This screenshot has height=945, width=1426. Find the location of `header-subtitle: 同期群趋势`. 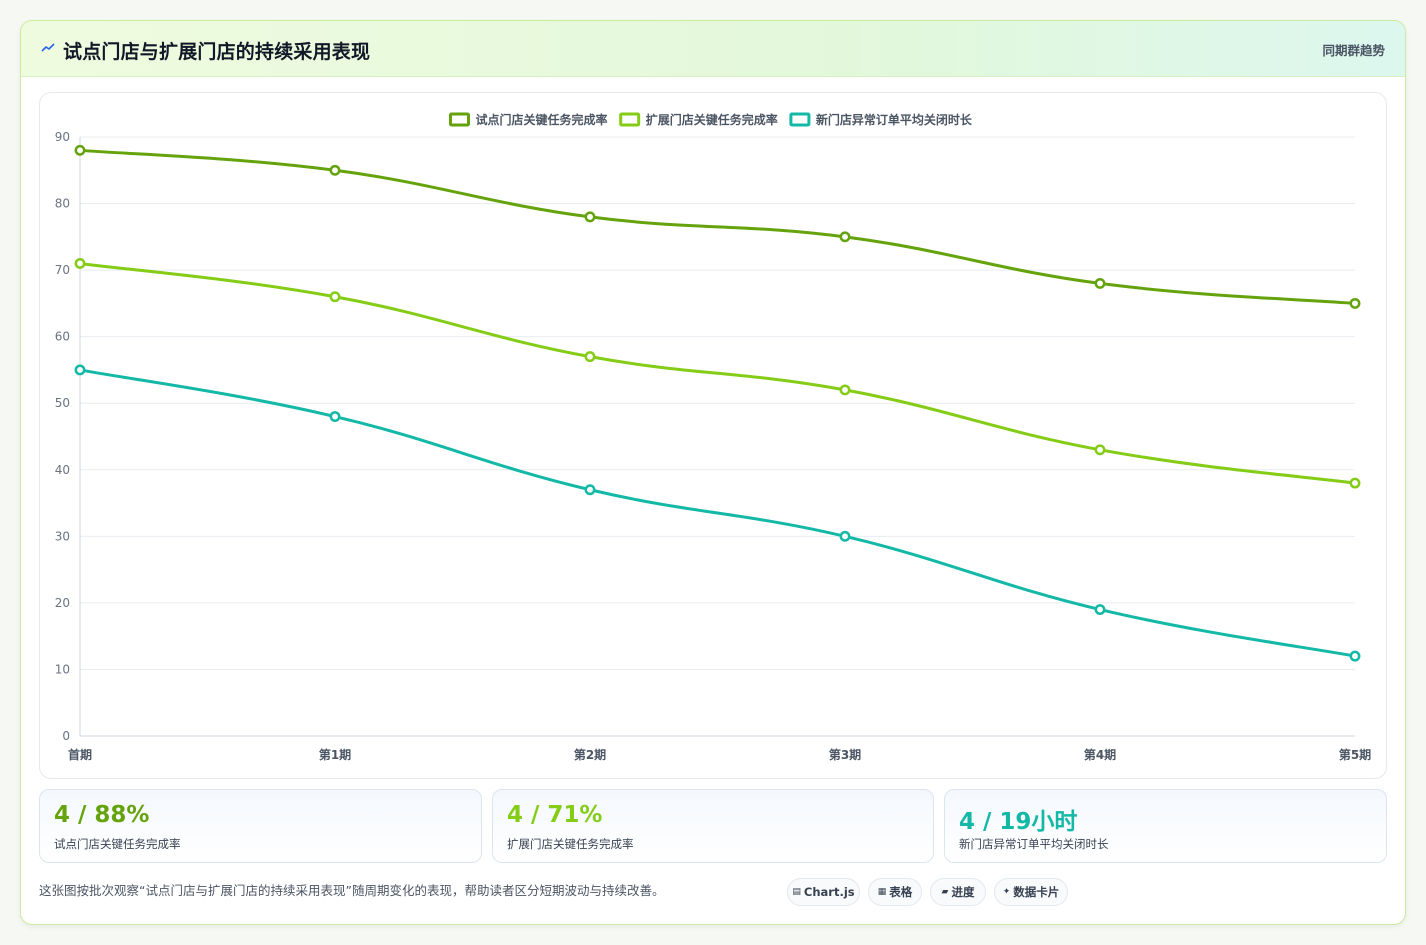

header-subtitle: 同期群趋势 is located at coordinates (1353, 50).